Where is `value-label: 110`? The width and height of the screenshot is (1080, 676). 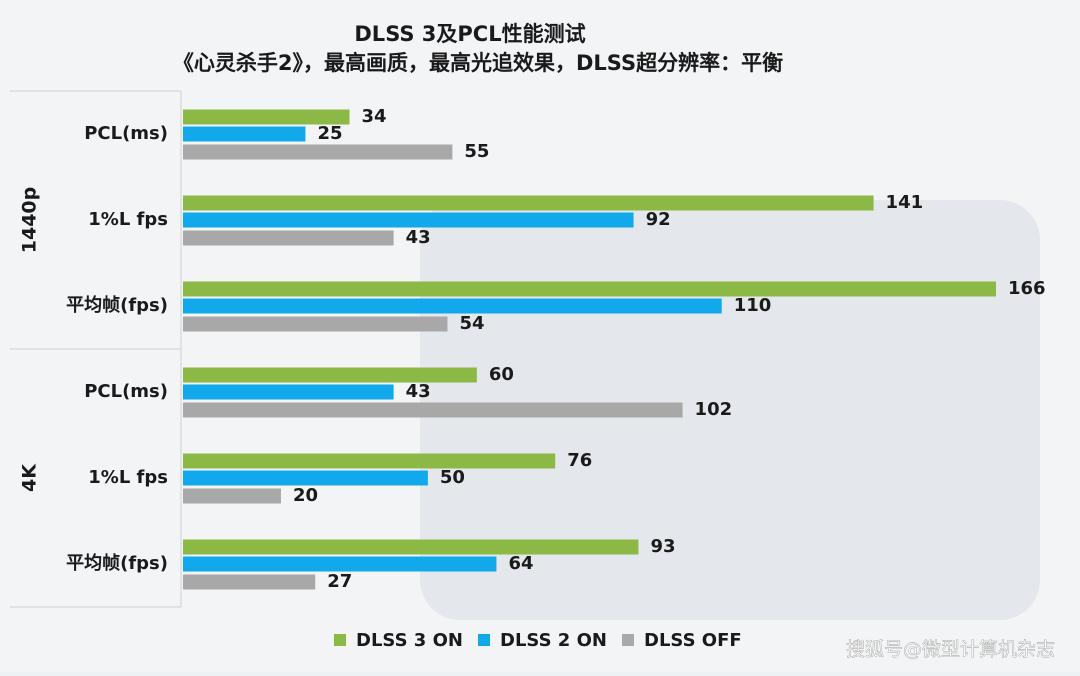
value-label: 110 is located at coordinates (753, 305).